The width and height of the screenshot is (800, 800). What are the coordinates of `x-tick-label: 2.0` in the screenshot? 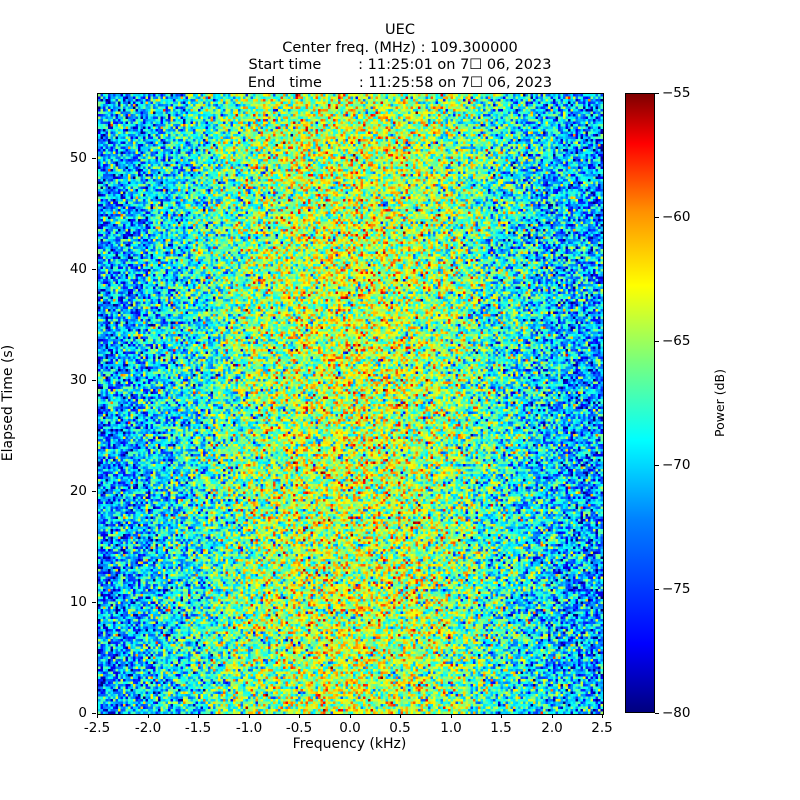 It's located at (552, 728).